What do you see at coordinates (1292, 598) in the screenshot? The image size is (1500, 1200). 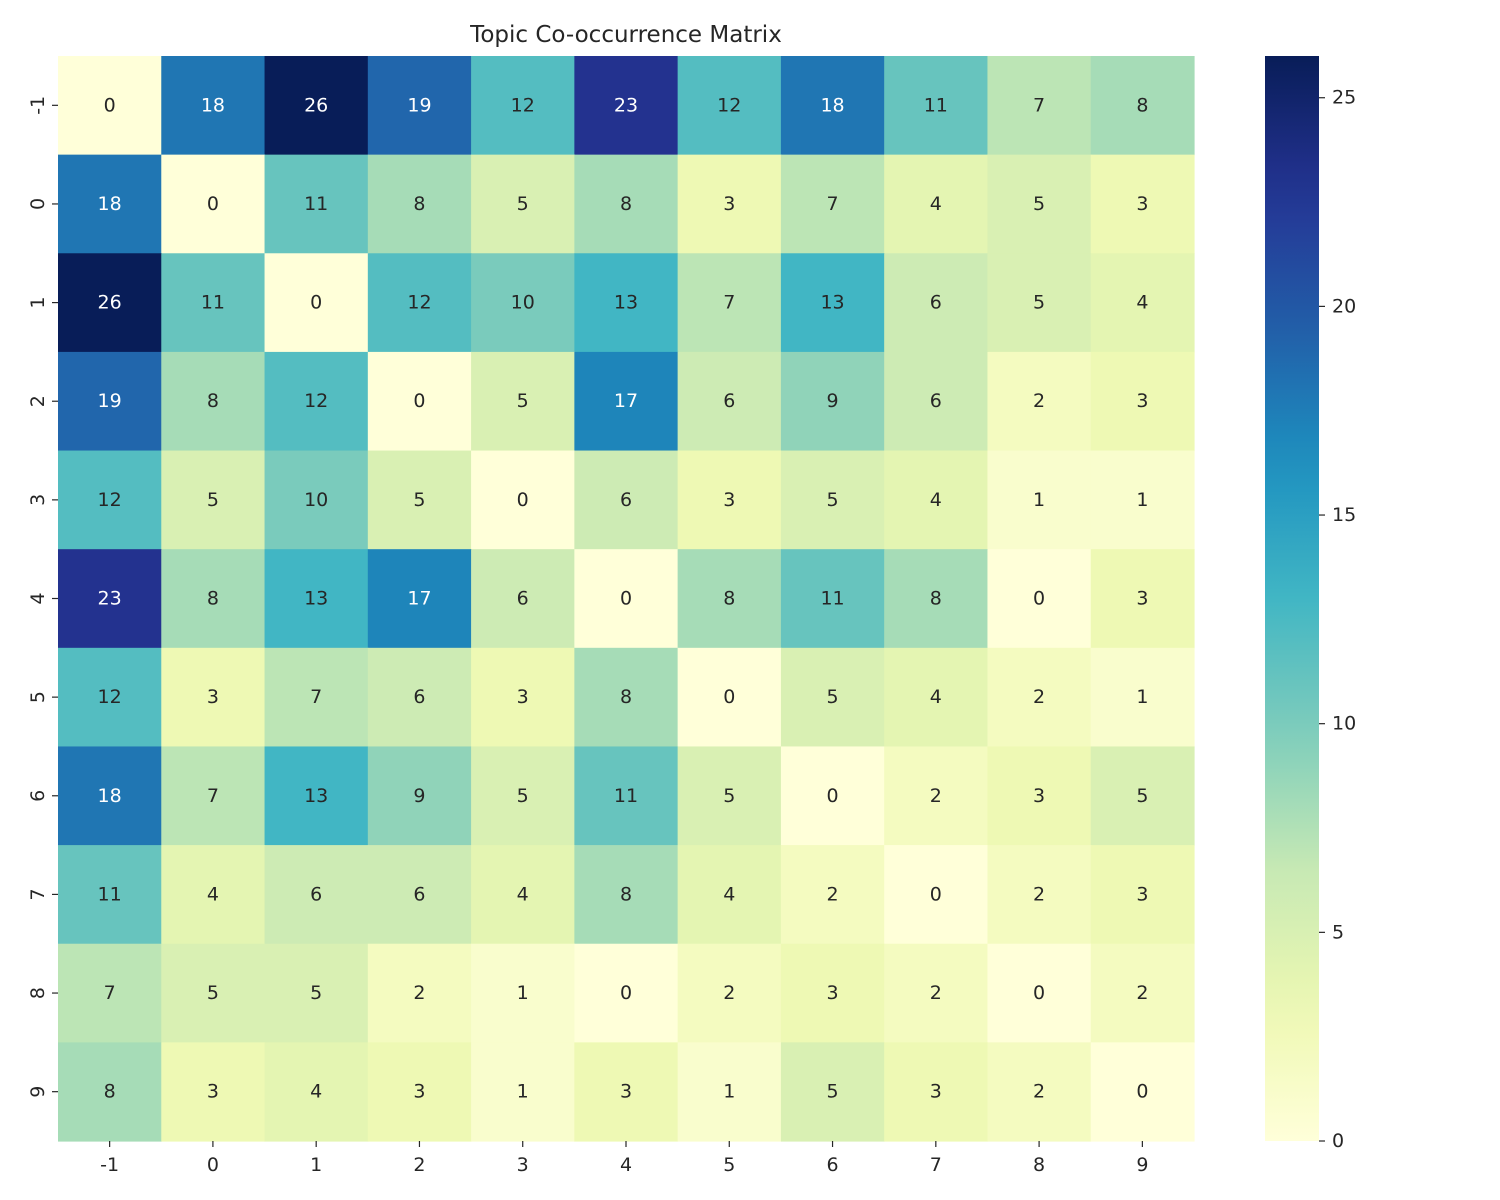 I see `colorbar` at bounding box center [1292, 598].